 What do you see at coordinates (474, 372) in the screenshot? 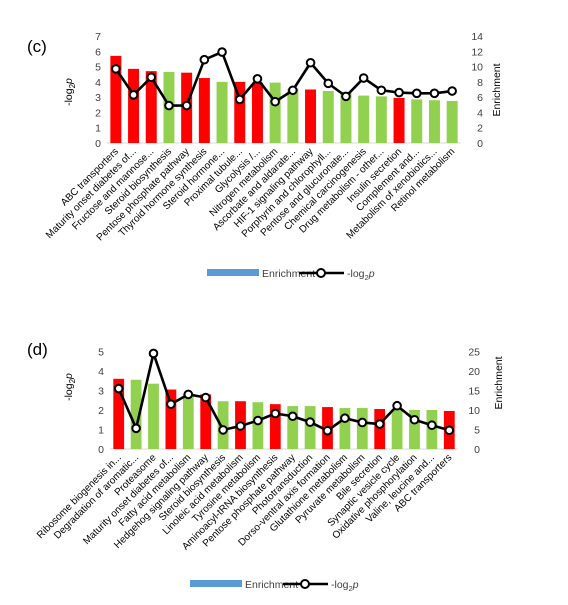
I see `d-y2tick-4: 20` at bounding box center [474, 372].